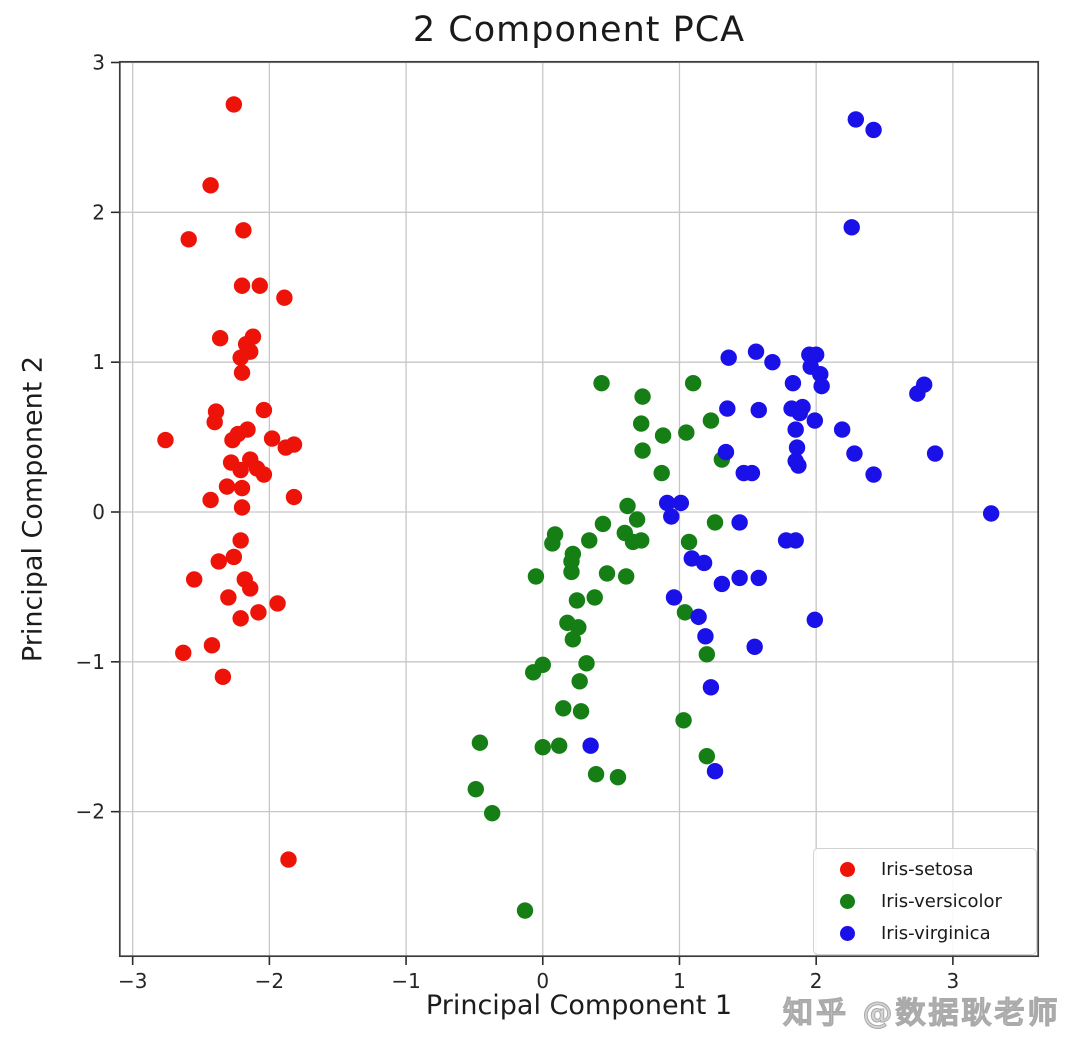 The width and height of the screenshot is (1080, 1041). Describe the element at coordinates (953, 981) in the screenshot. I see `x-tick-label: 3` at that location.